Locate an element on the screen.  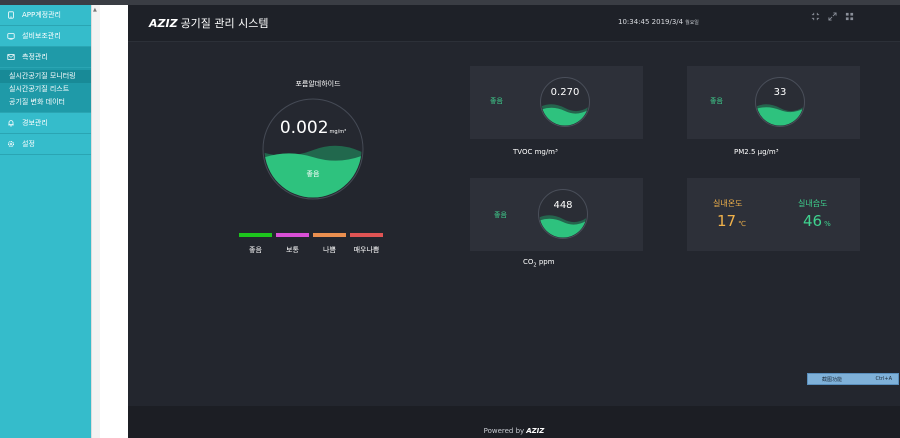
monitor-icon is located at coordinates (10, 15).